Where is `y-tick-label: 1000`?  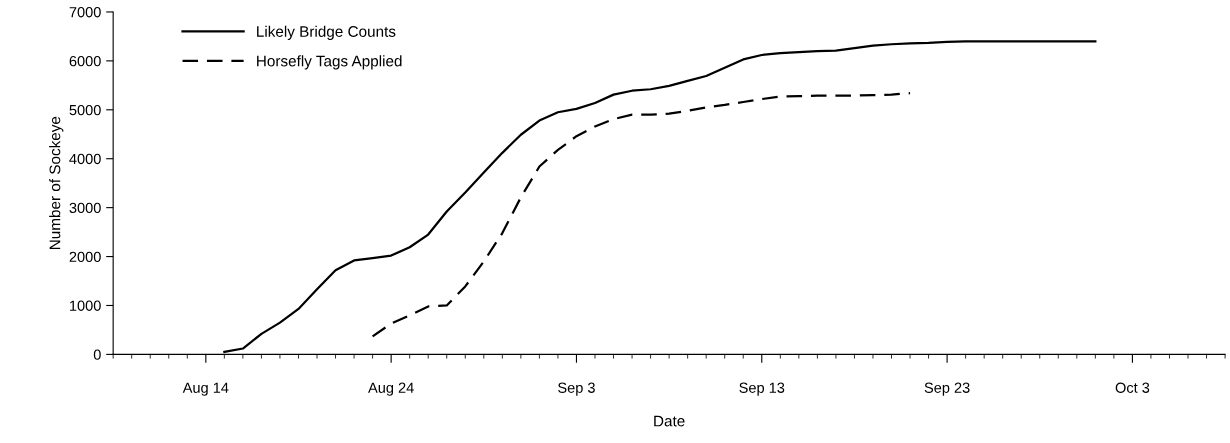 y-tick-label: 1000 is located at coordinates (85, 305).